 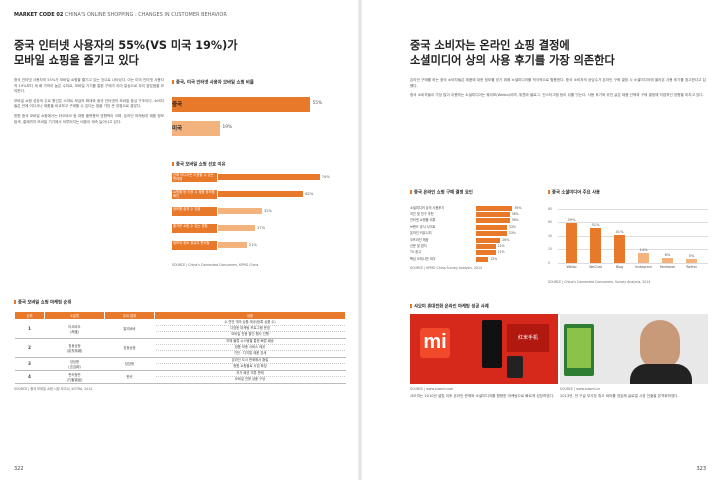 What do you see at coordinates (619, 231) in the screenshot?
I see `chart4-value-label: 41%` at bounding box center [619, 231].